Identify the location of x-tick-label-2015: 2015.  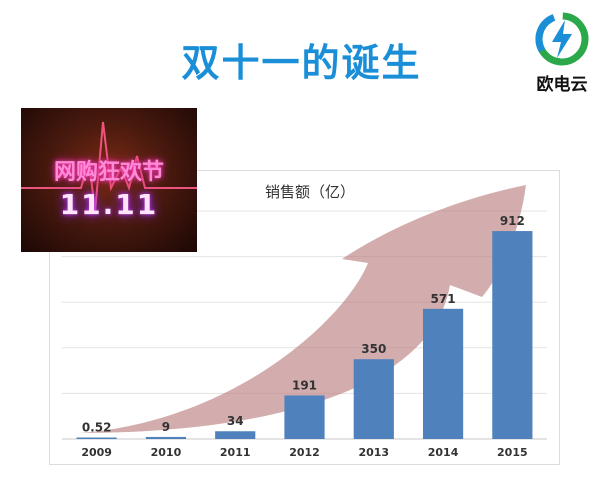
(512, 452).